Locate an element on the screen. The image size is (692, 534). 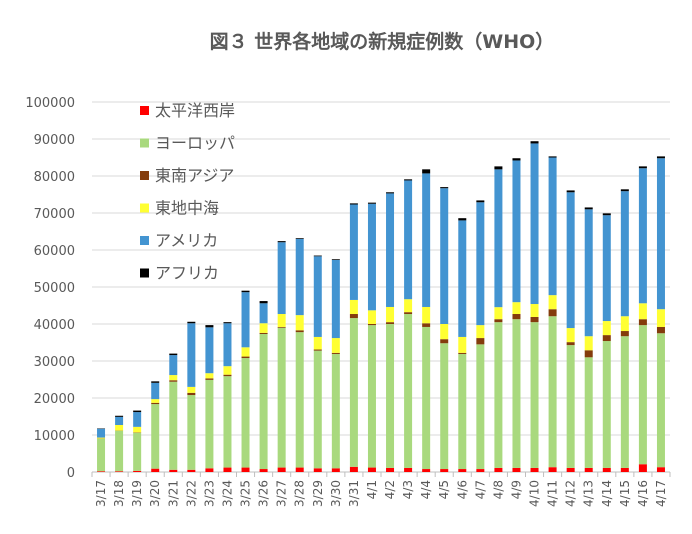
legend-label: 東南アジア is located at coordinates (194, 175).